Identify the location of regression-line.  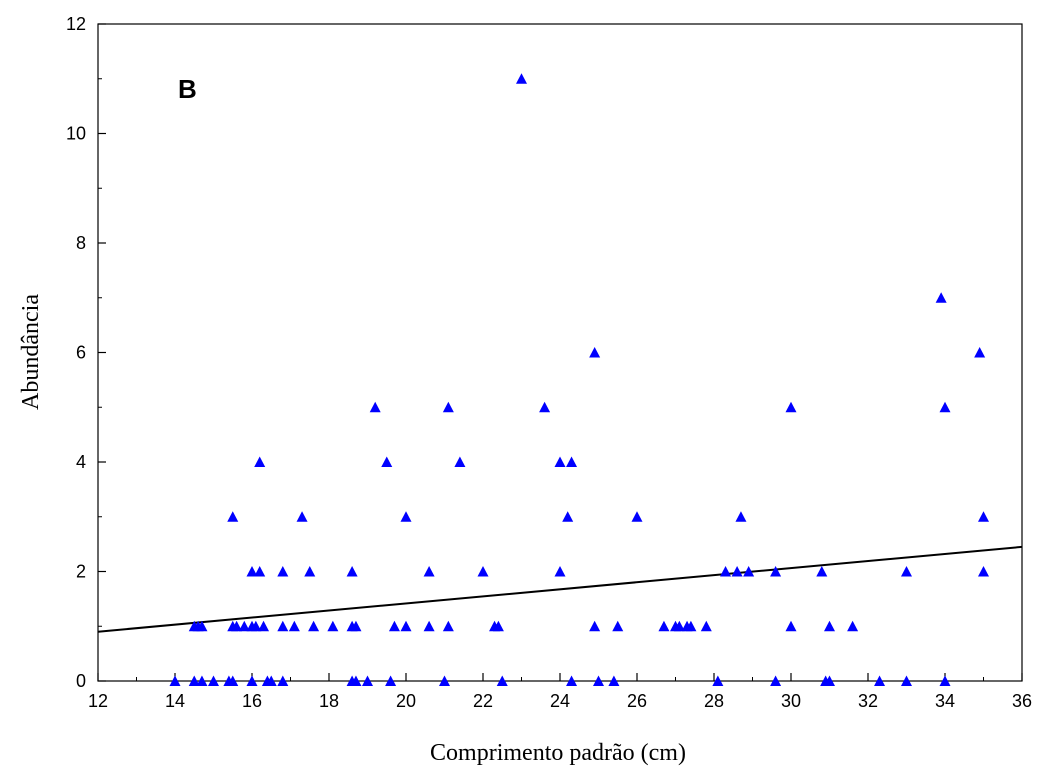
(560, 589).